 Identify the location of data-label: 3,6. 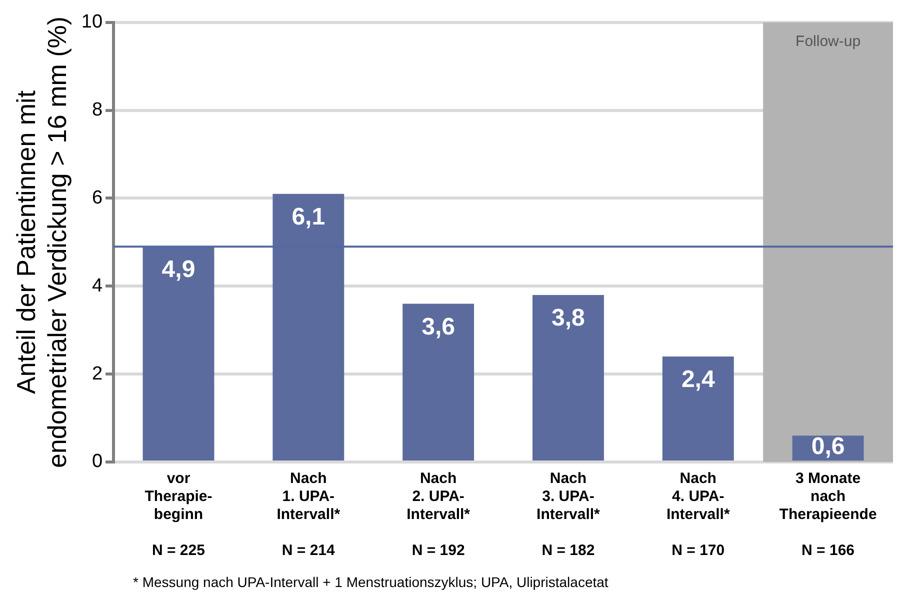
(438, 326).